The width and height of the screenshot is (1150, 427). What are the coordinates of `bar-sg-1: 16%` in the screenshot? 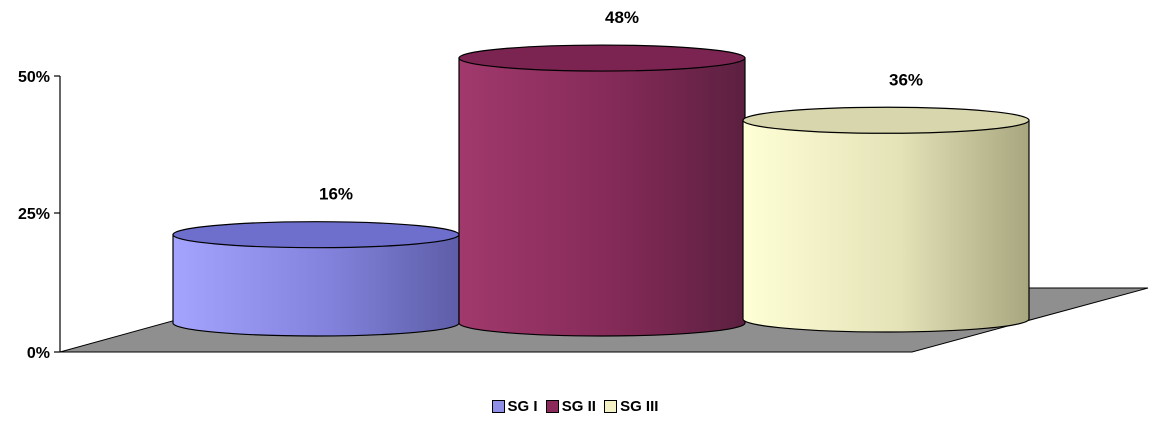 It's located at (316, 261).